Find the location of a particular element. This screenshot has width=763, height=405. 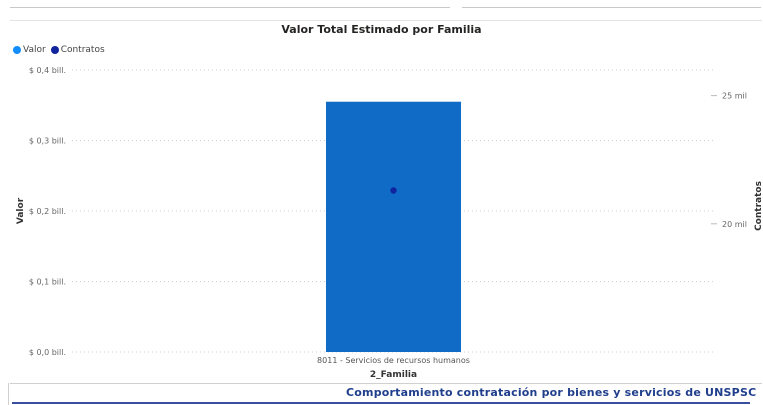

legend-marker-contratos is located at coordinates (54, 50).